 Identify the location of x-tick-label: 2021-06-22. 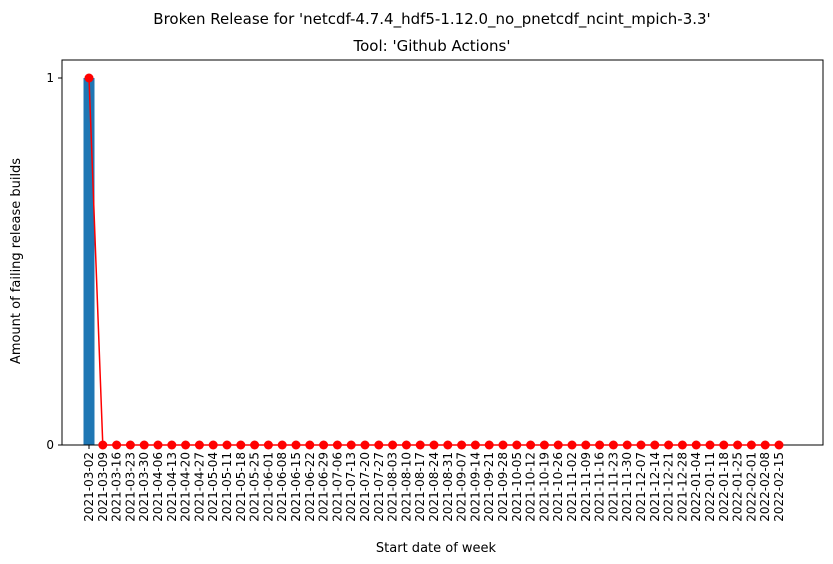
(310, 487).